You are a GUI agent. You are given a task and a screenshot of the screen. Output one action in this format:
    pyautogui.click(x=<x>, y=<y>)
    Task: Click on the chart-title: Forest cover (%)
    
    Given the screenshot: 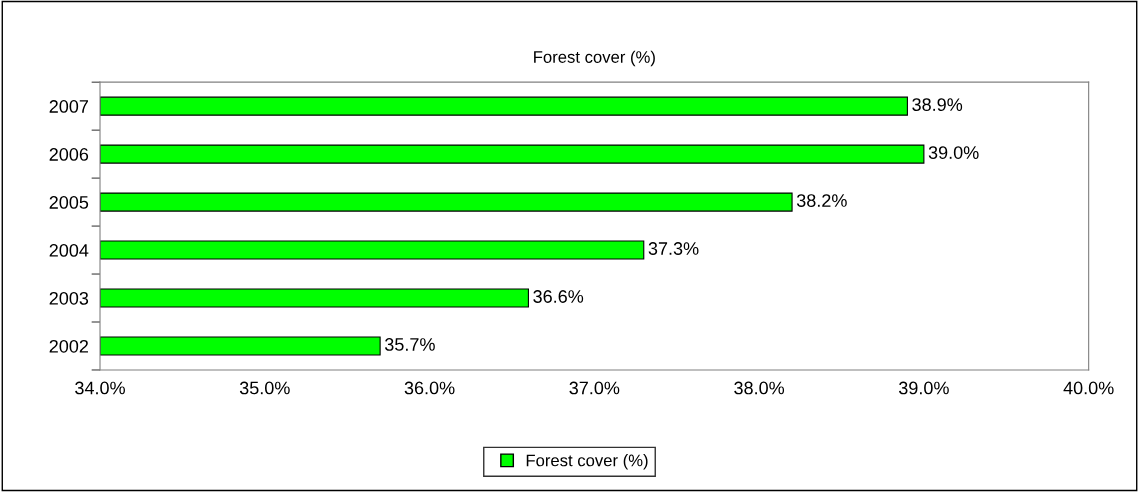 What is the action you would take?
    pyautogui.click(x=594, y=58)
    